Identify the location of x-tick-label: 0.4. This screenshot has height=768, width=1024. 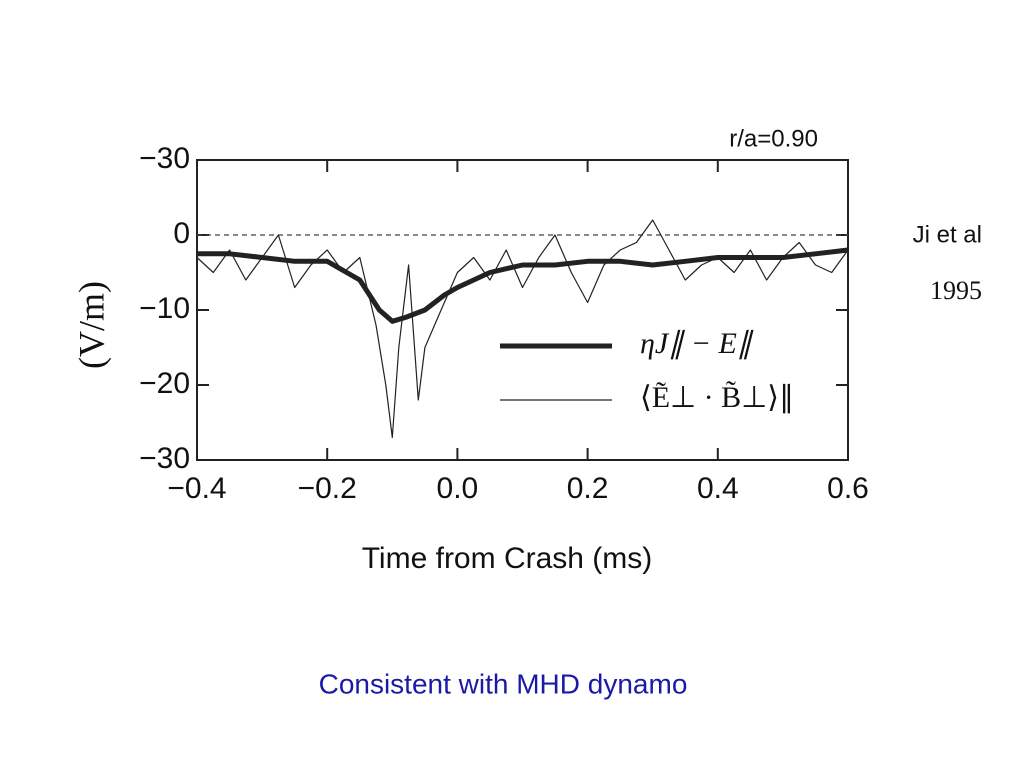
(718, 488).